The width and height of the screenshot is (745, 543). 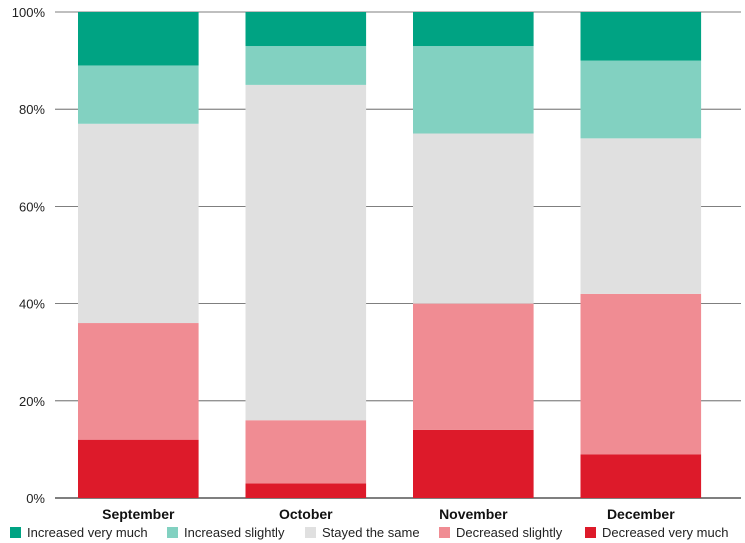 I want to click on x-category-label: October, so click(x=306, y=514).